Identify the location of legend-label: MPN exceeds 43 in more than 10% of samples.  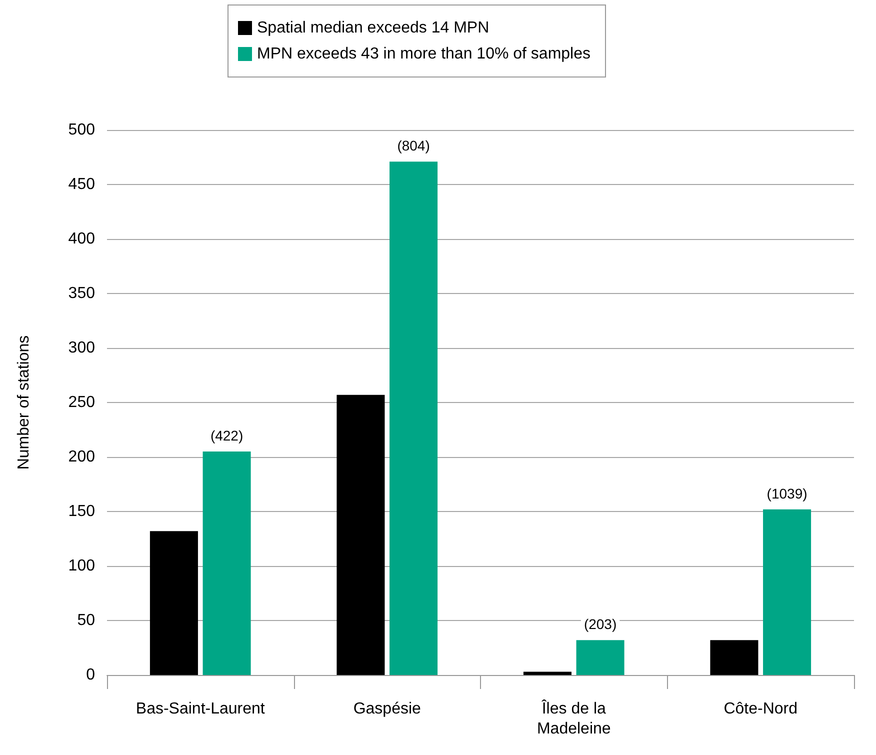
(423, 54).